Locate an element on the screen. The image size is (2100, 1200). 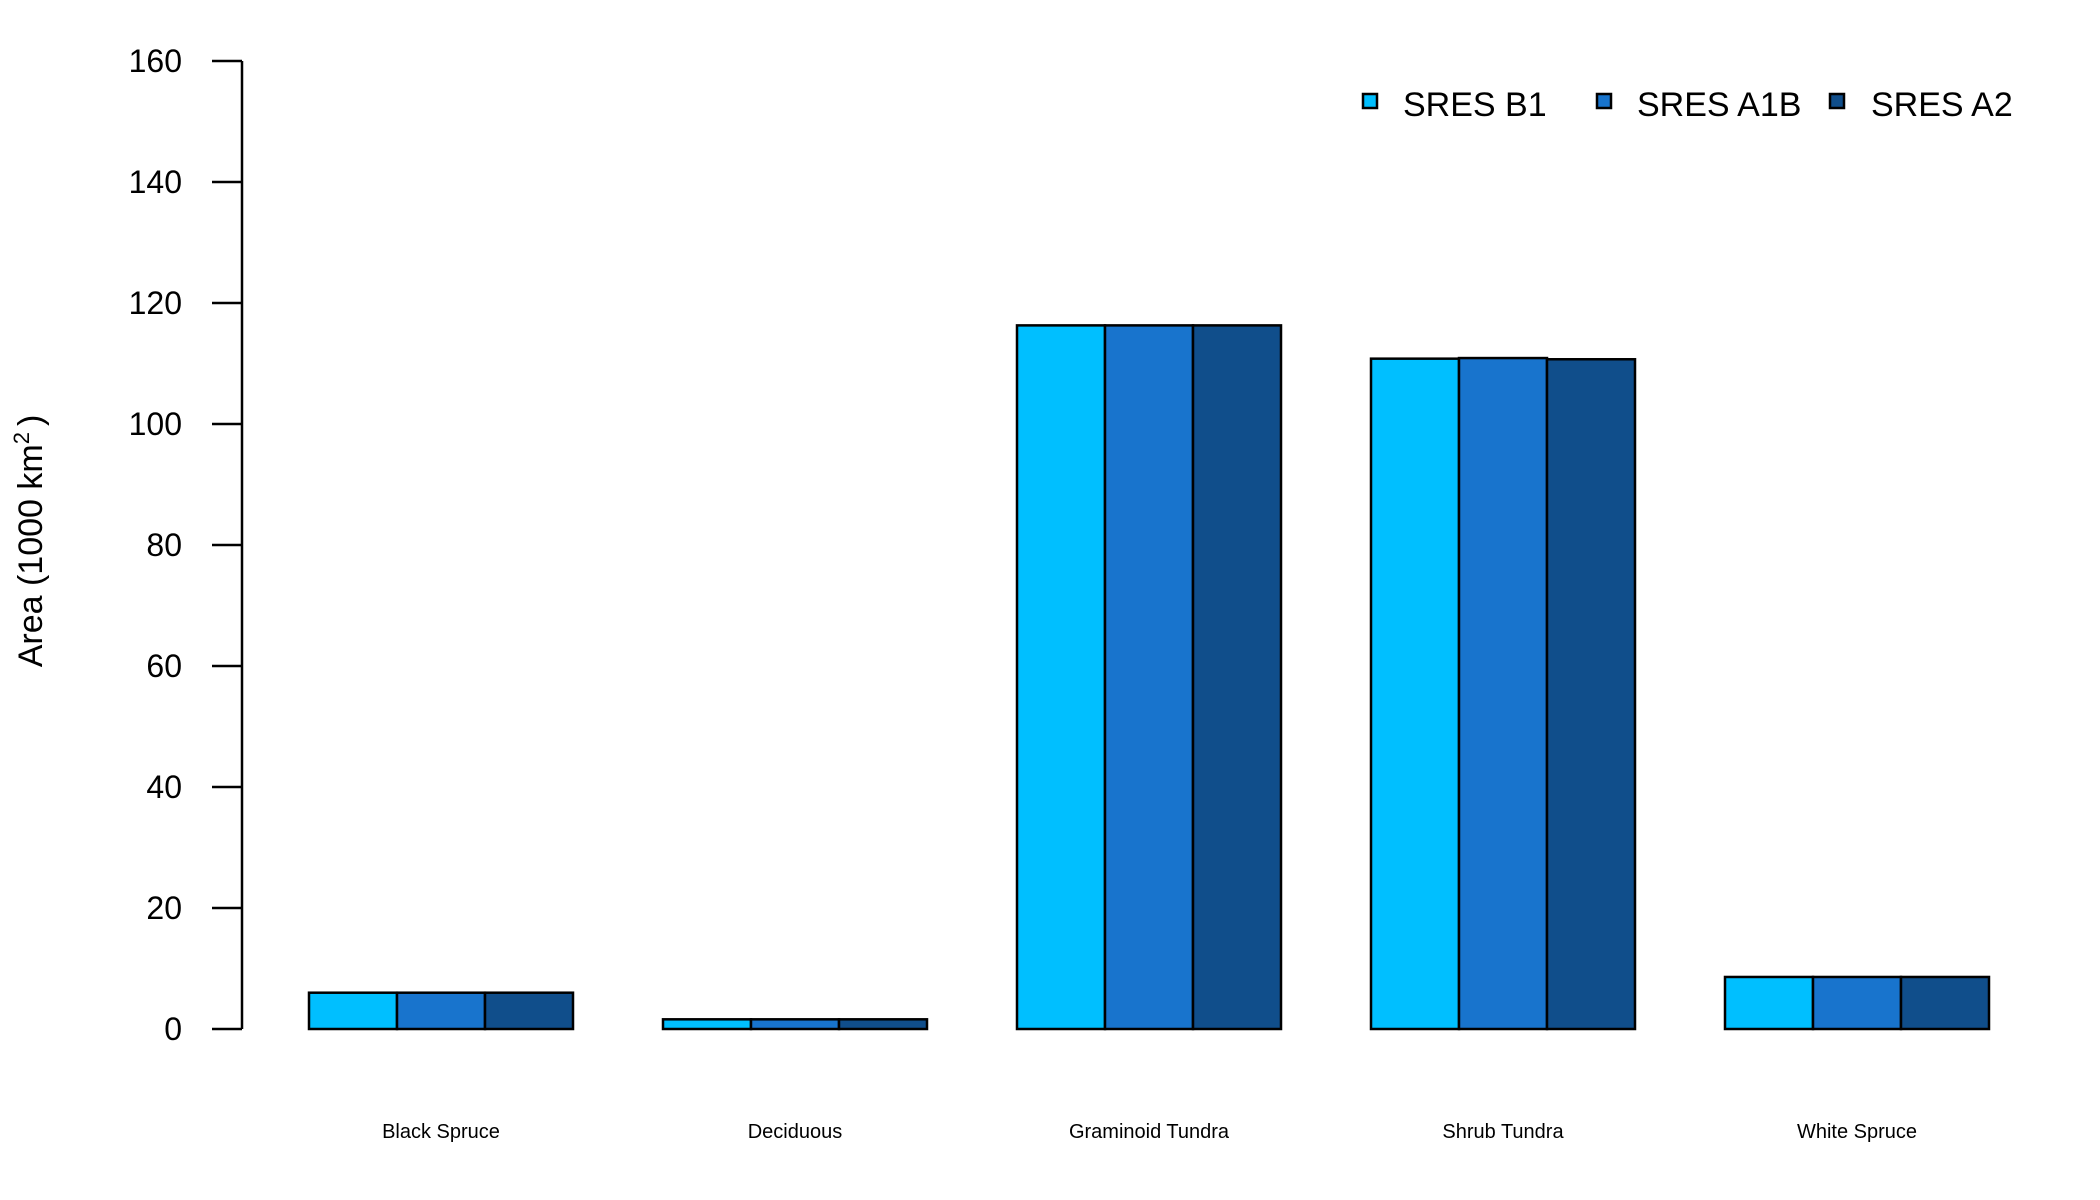
x-category-label: White Spruce is located at coordinates (1857, 1132).